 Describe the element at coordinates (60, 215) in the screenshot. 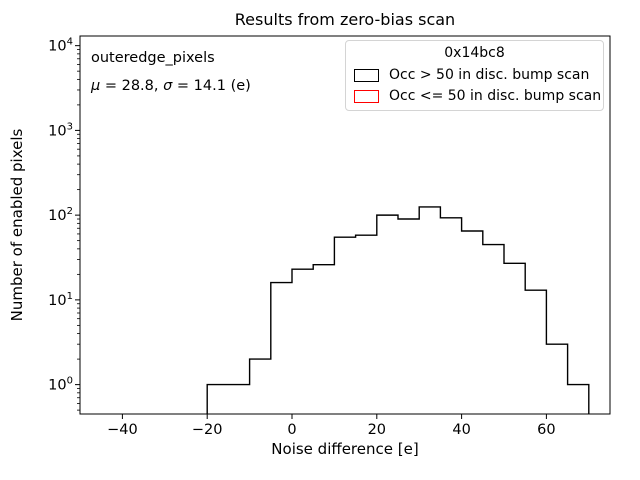

I see `y-tick-label: 10²` at that location.